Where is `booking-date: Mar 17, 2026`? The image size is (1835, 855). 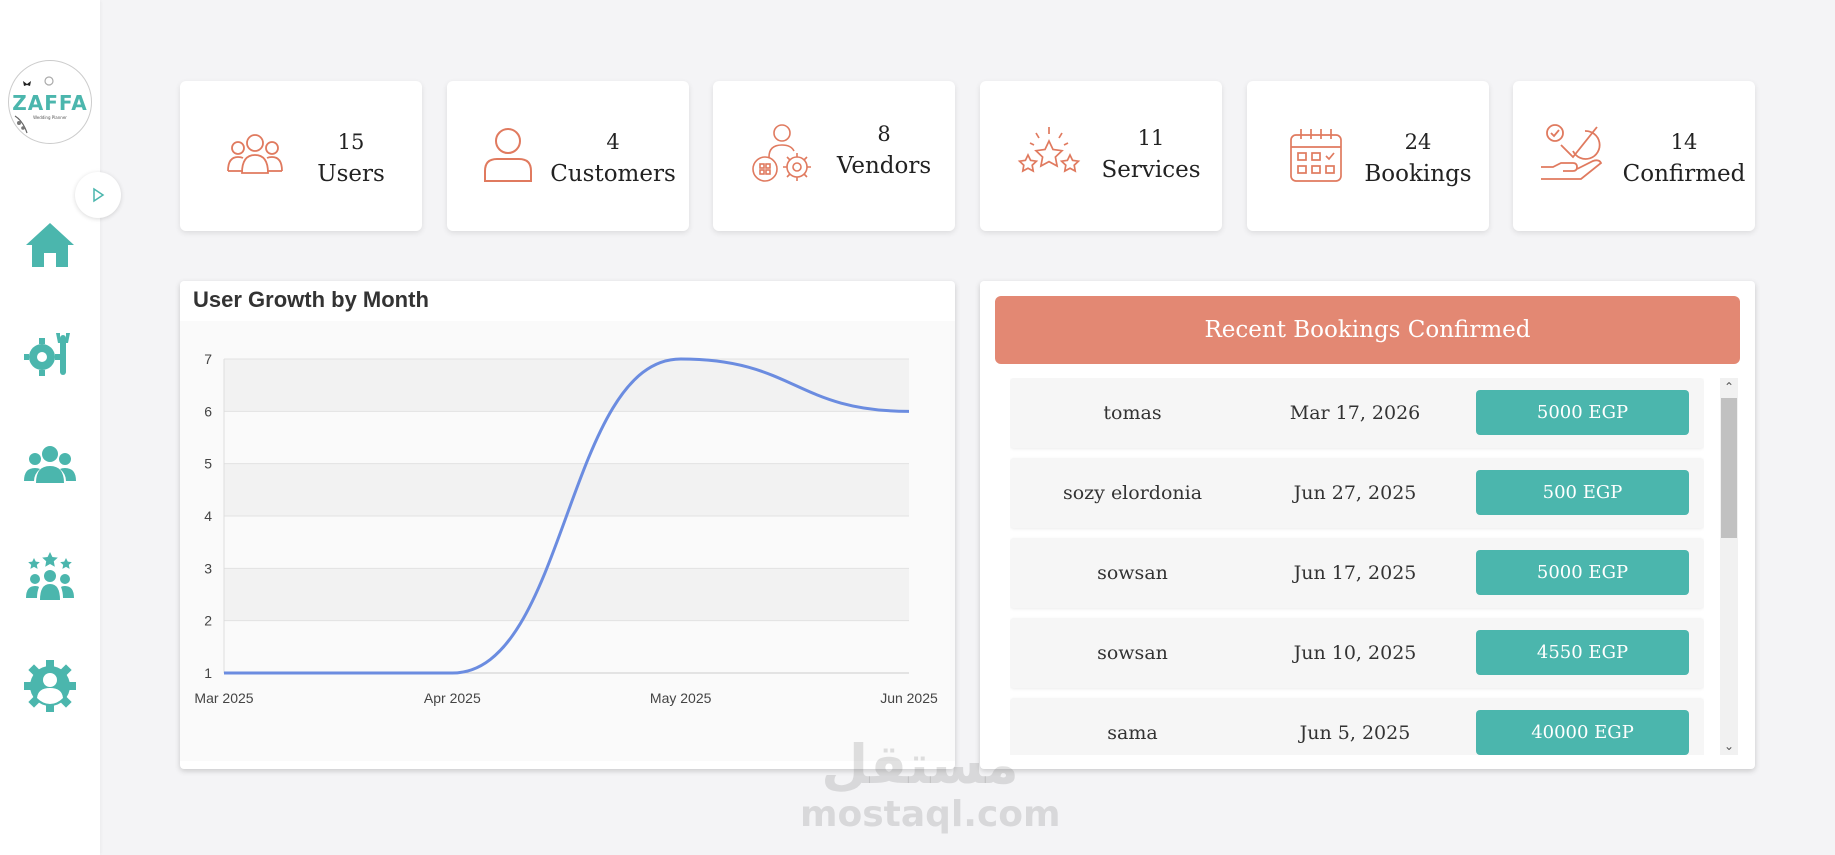 booking-date: Mar 17, 2026 is located at coordinates (1355, 413).